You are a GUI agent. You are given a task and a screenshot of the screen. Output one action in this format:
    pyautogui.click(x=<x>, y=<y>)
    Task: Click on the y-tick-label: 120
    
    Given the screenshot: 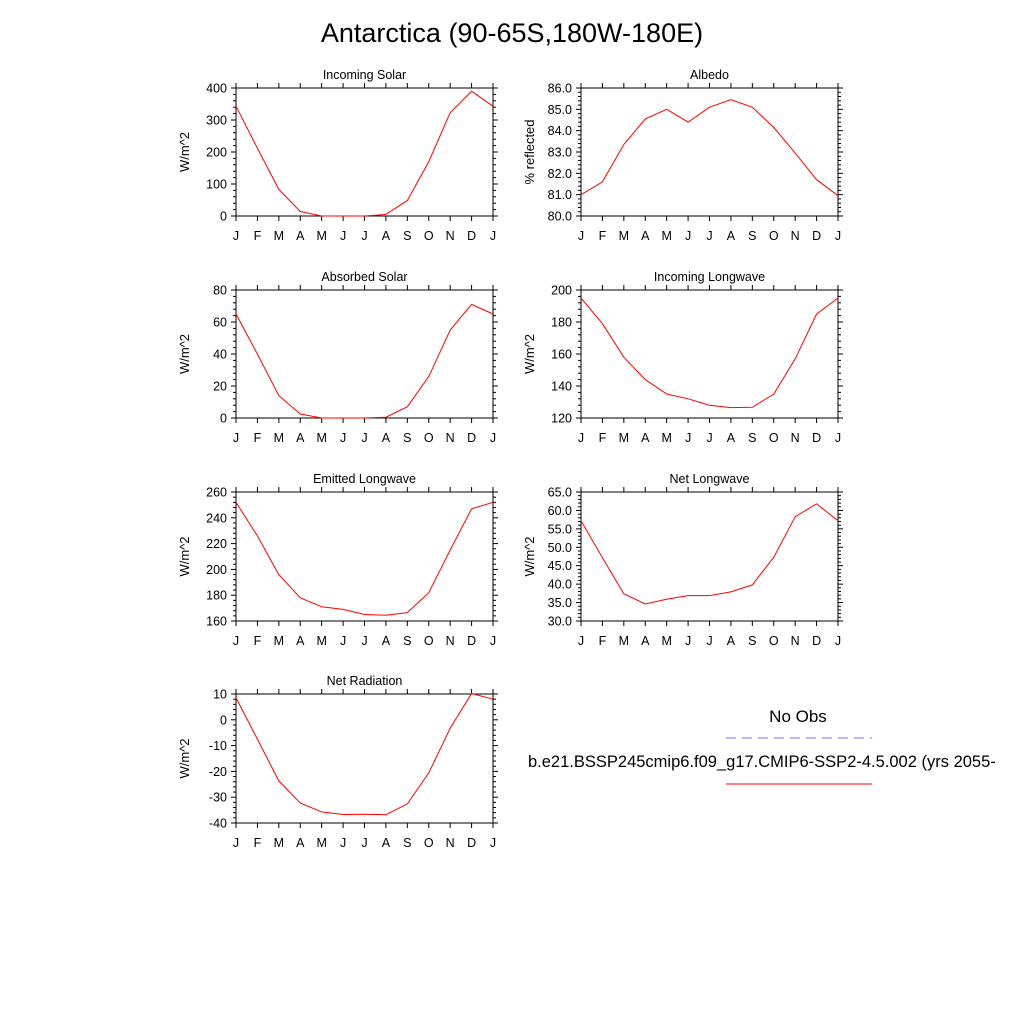 What is the action you would take?
    pyautogui.click(x=561, y=419)
    